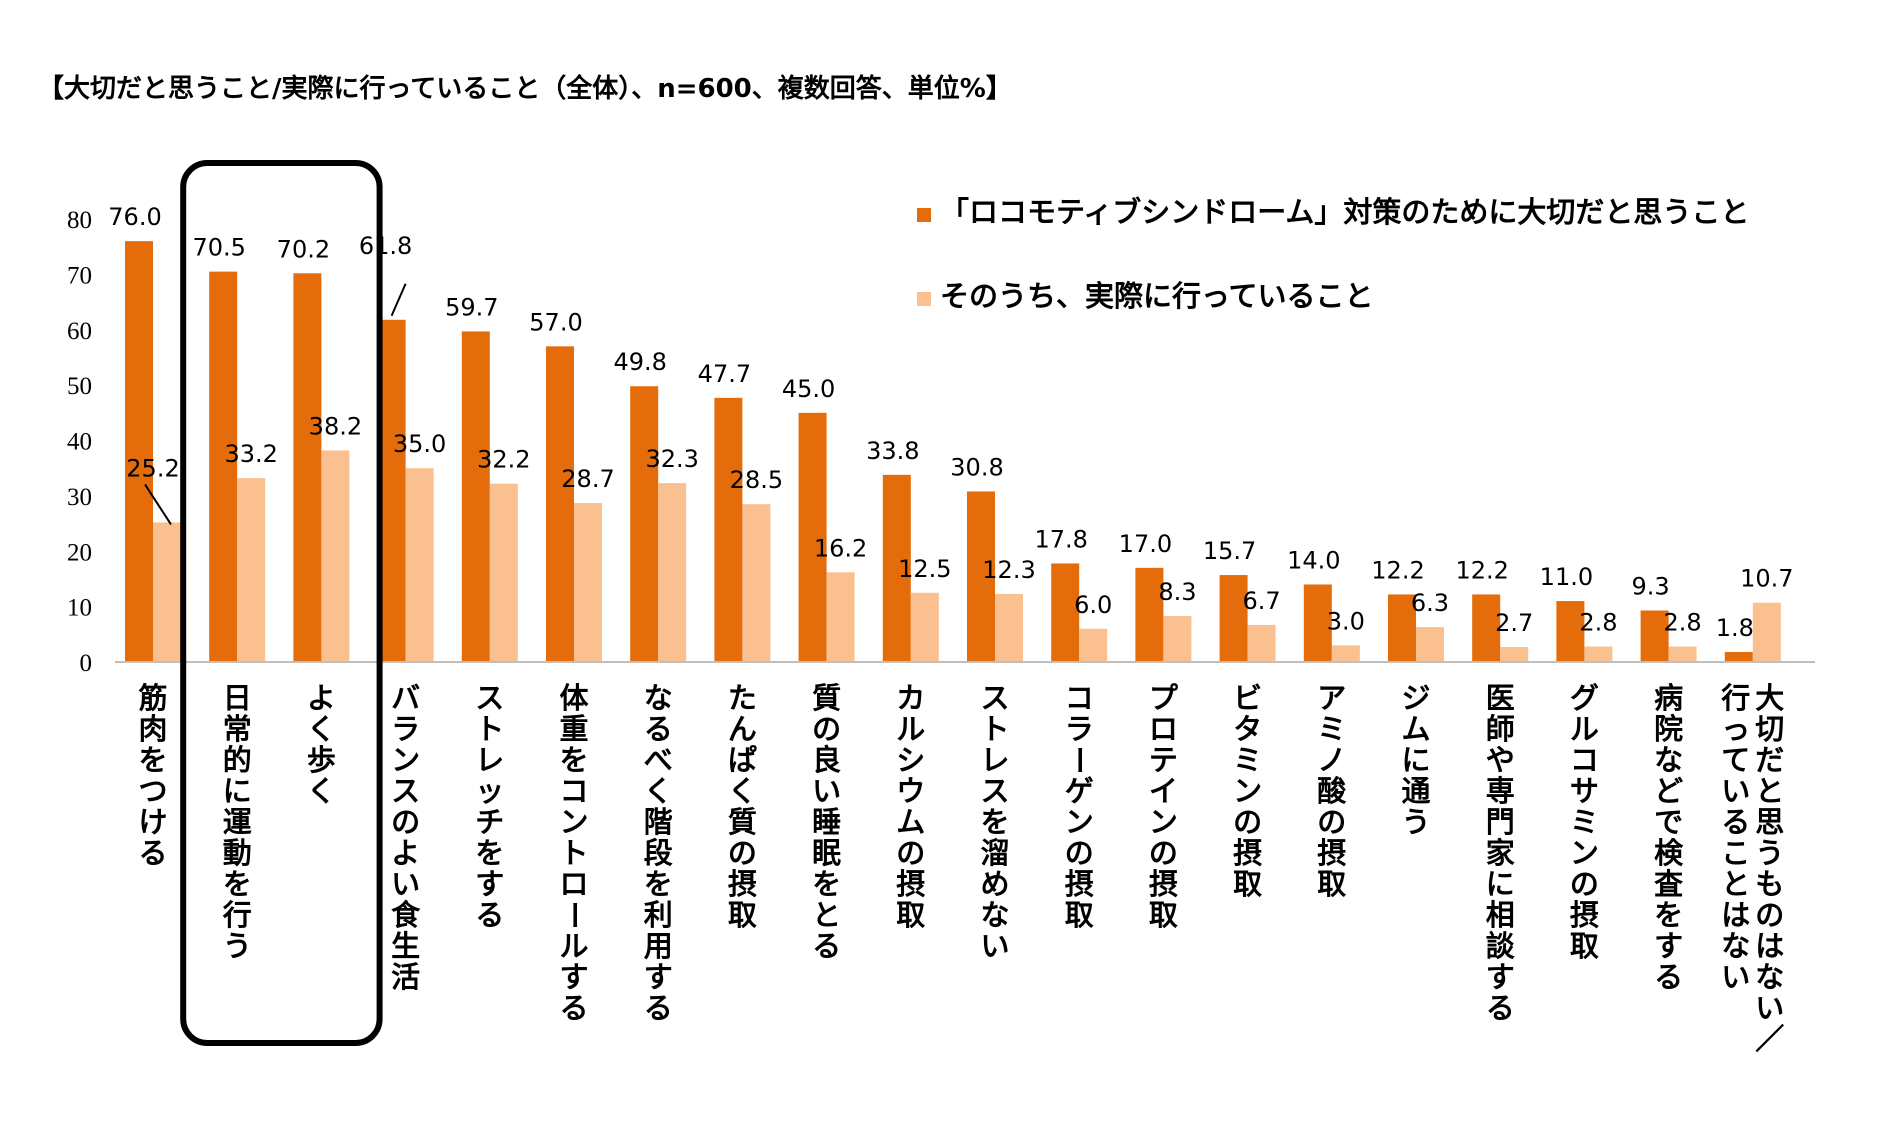  I want to click on category-label-char: コ, so click(1584, 760).